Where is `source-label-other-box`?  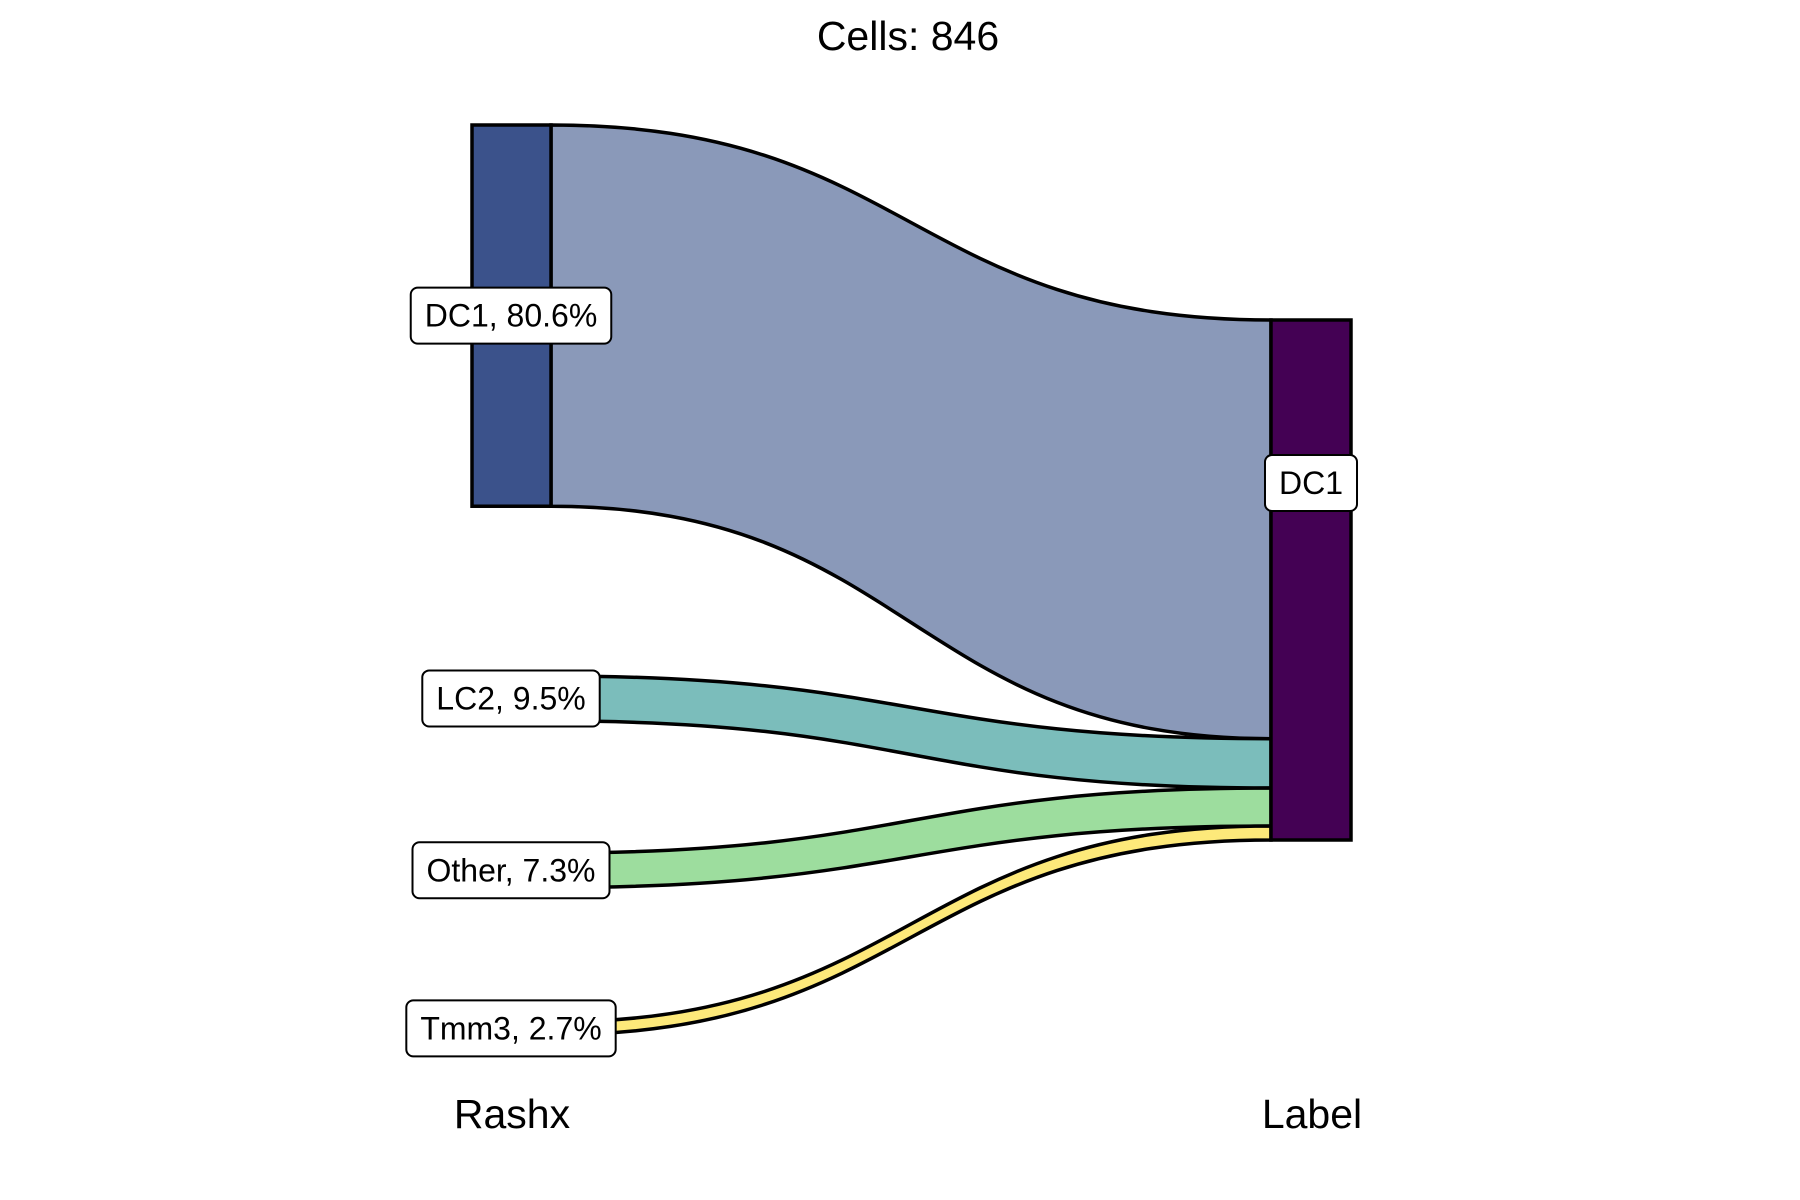
source-label-other-box is located at coordinates (511, 870).